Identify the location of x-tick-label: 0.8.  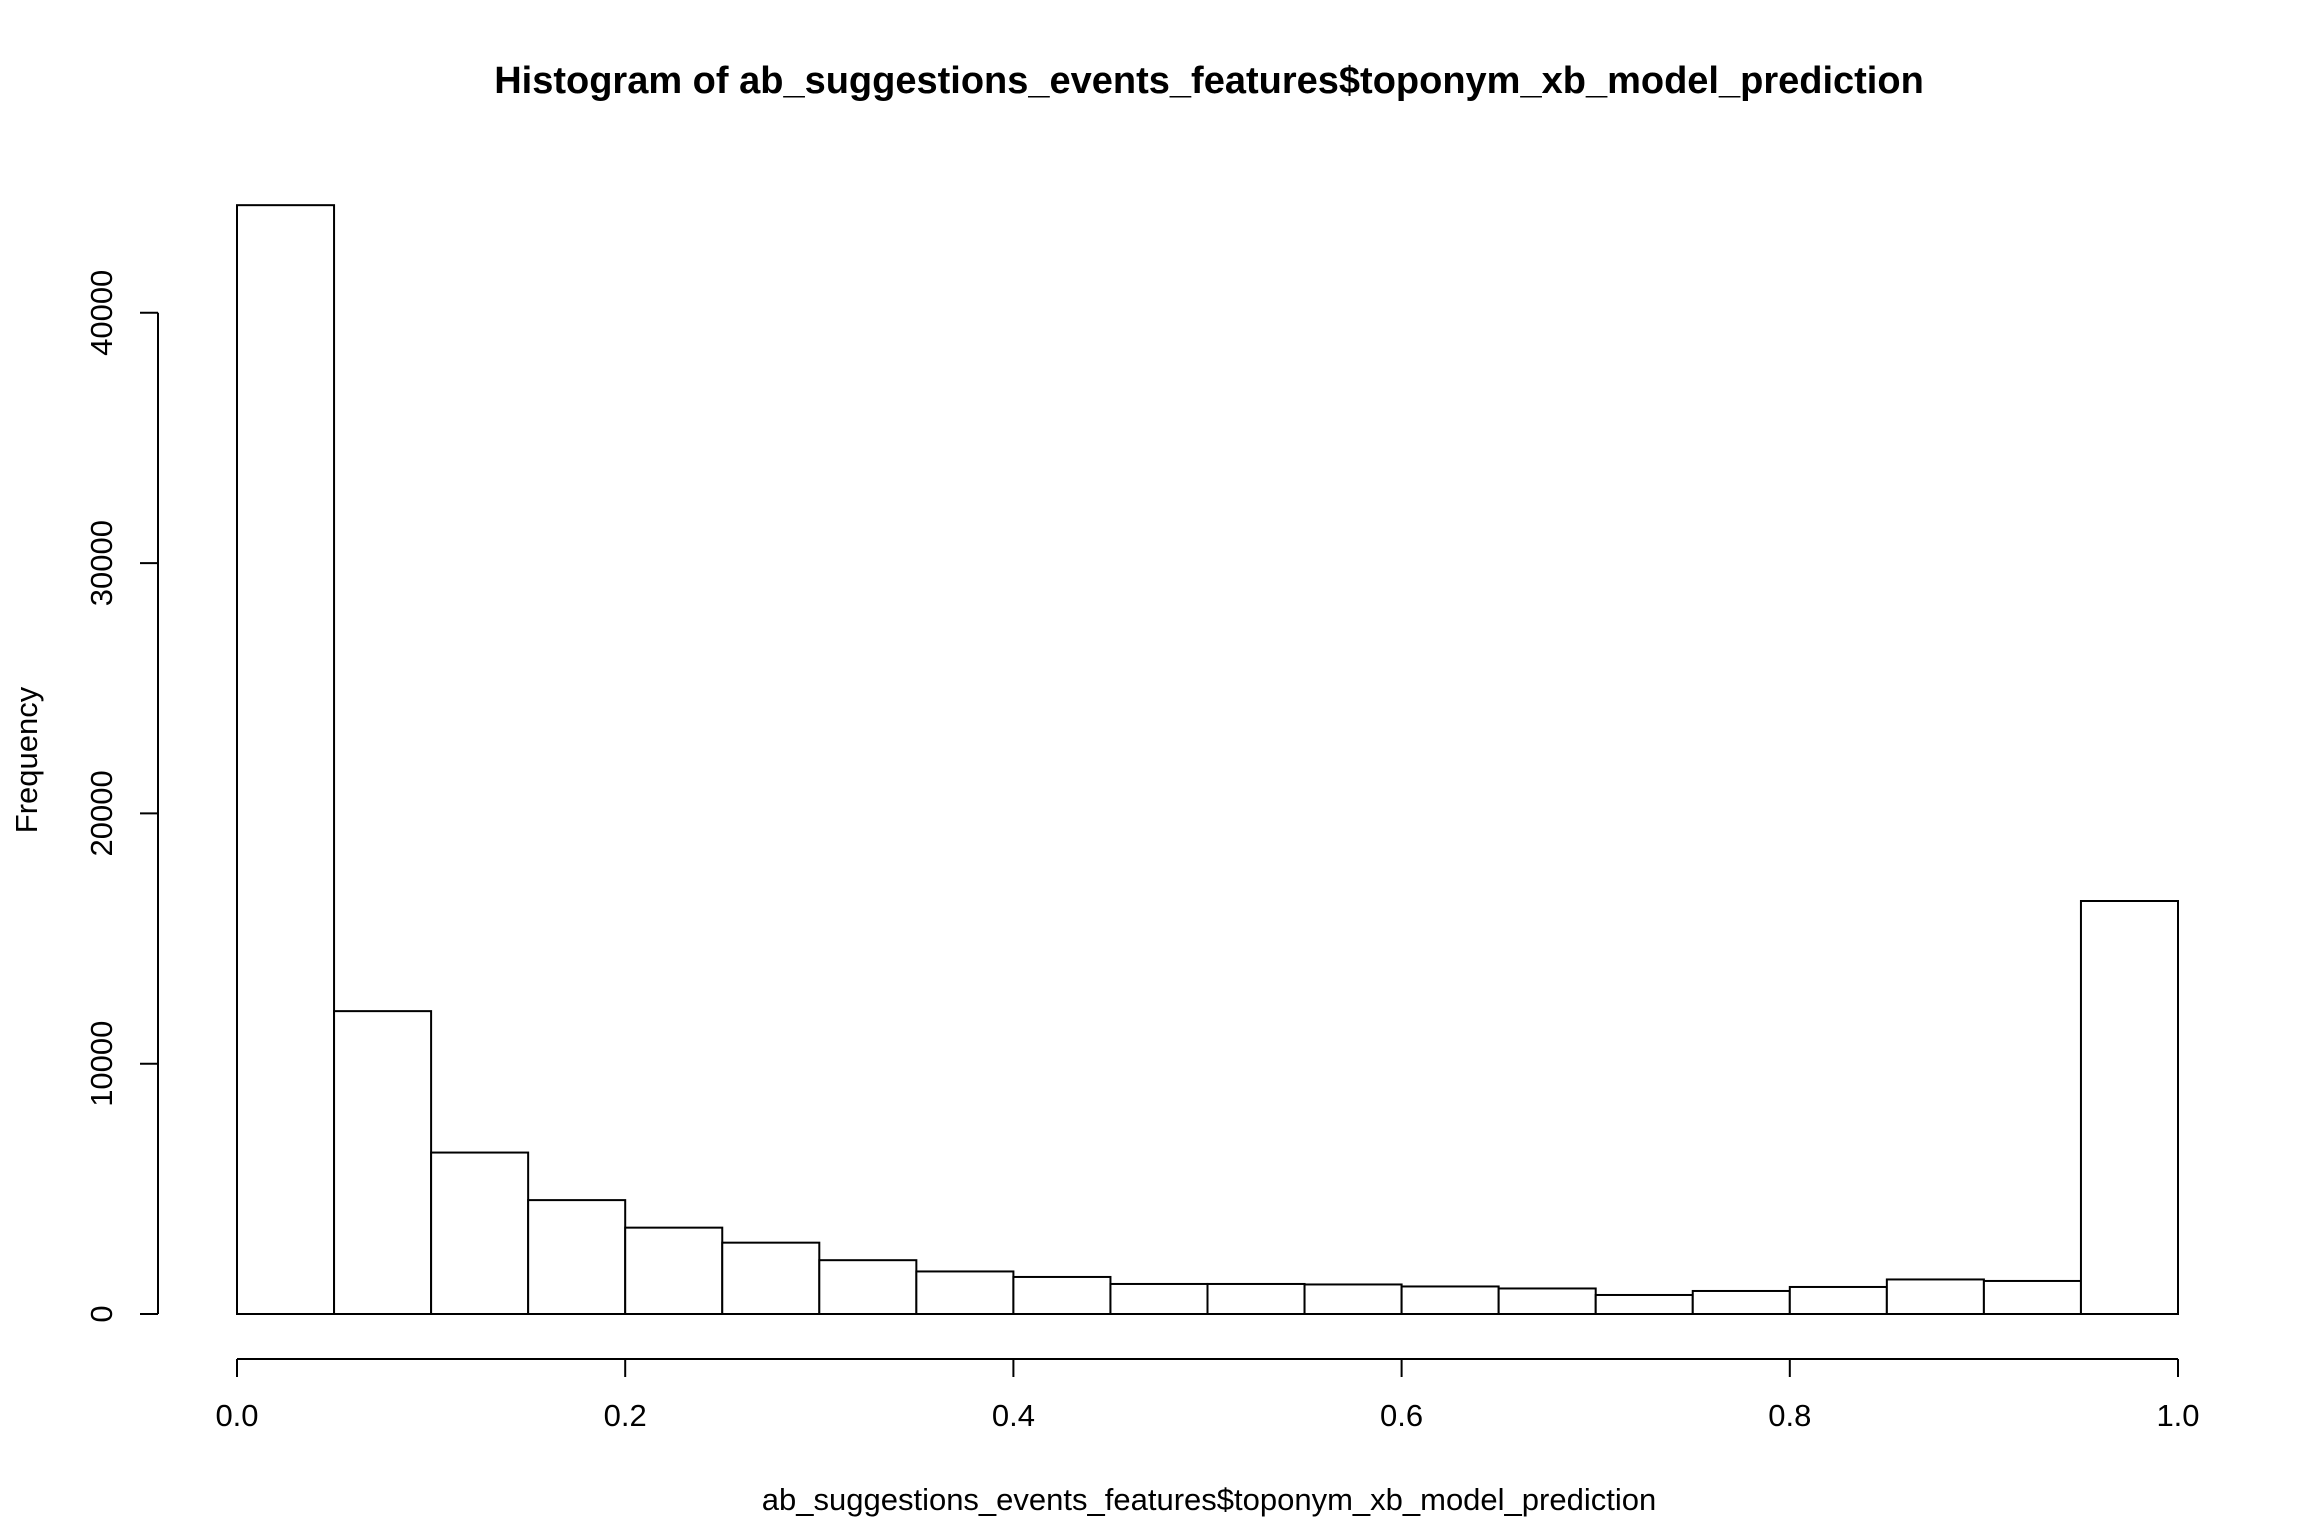
(1789, 1415).